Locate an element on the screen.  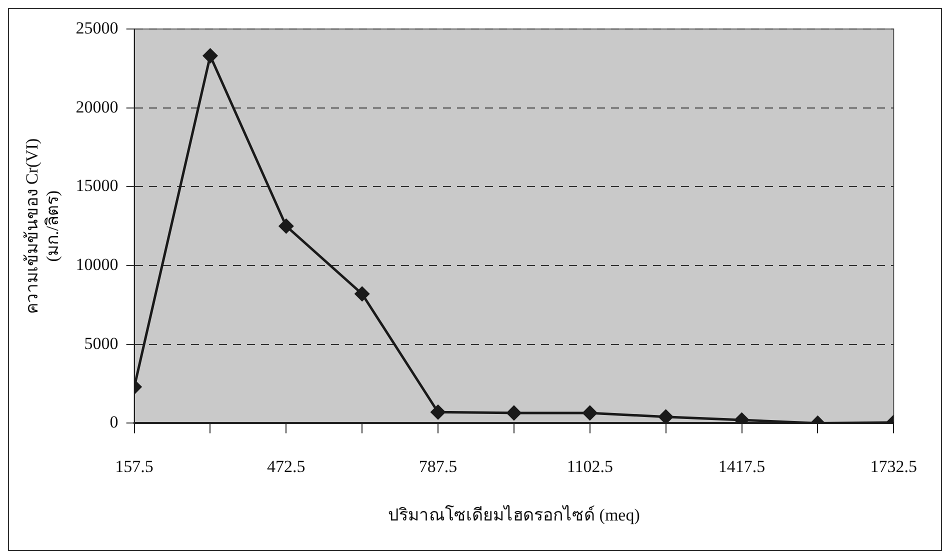
x-tick-label: 472.5 is located at coordinates (286, 466).